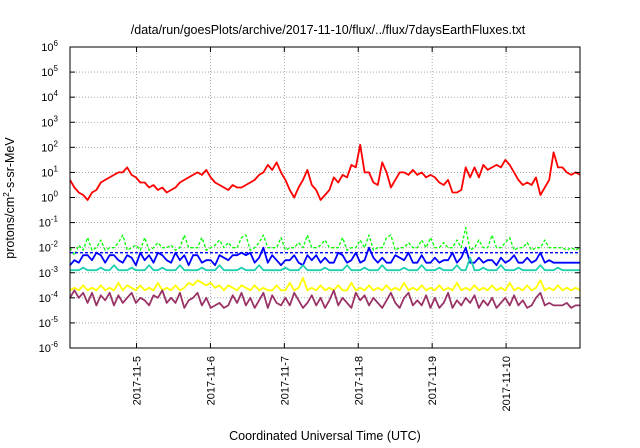  I want to click on y-tick-label: 10¹, so click(49, 171).